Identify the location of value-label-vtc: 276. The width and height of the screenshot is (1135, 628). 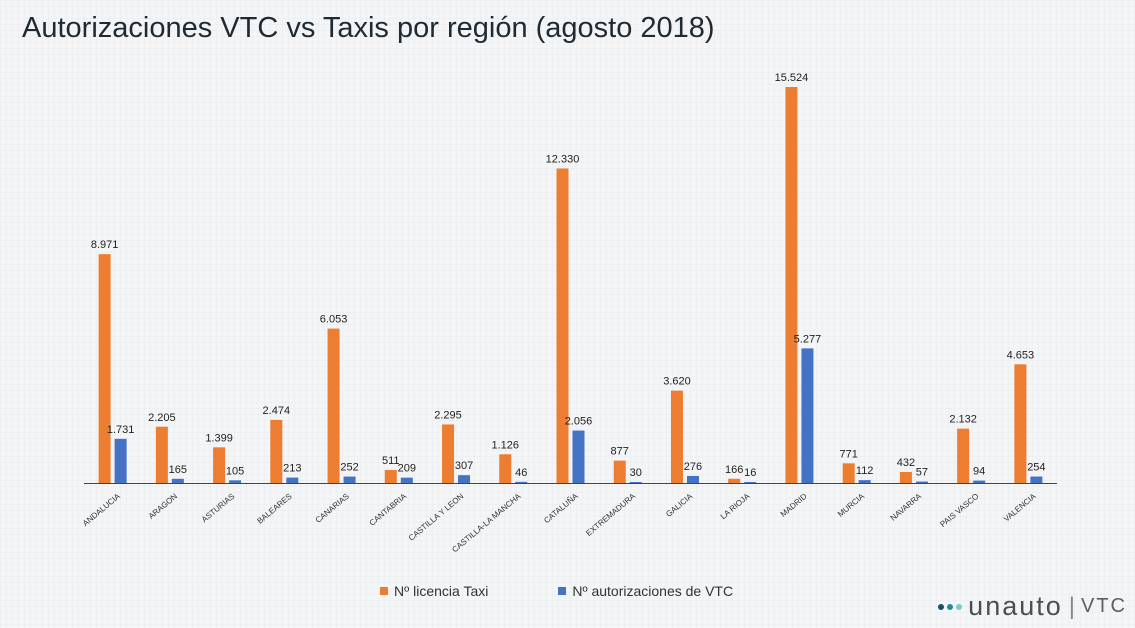
(693, 467).